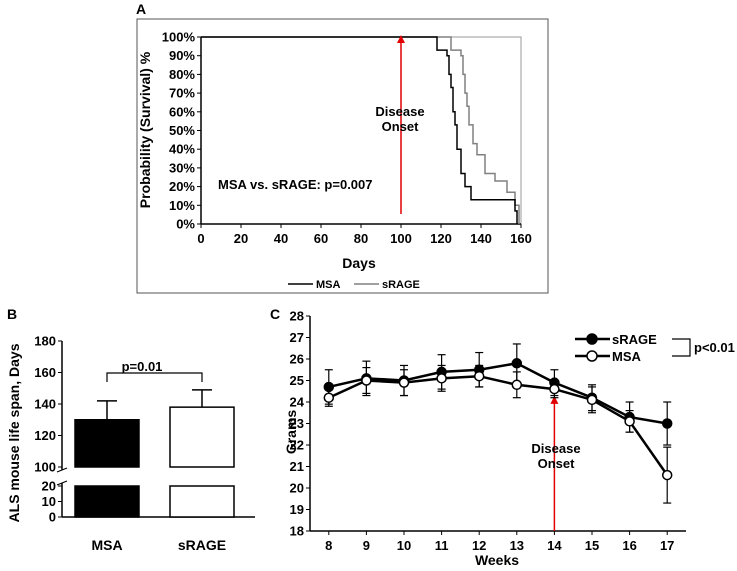 The width and height of the screenshot is (737, 571). Describe the element at coordinates (441, 238) in the screenshot. I see `panel-a-x-tick-label: 120` at that location.